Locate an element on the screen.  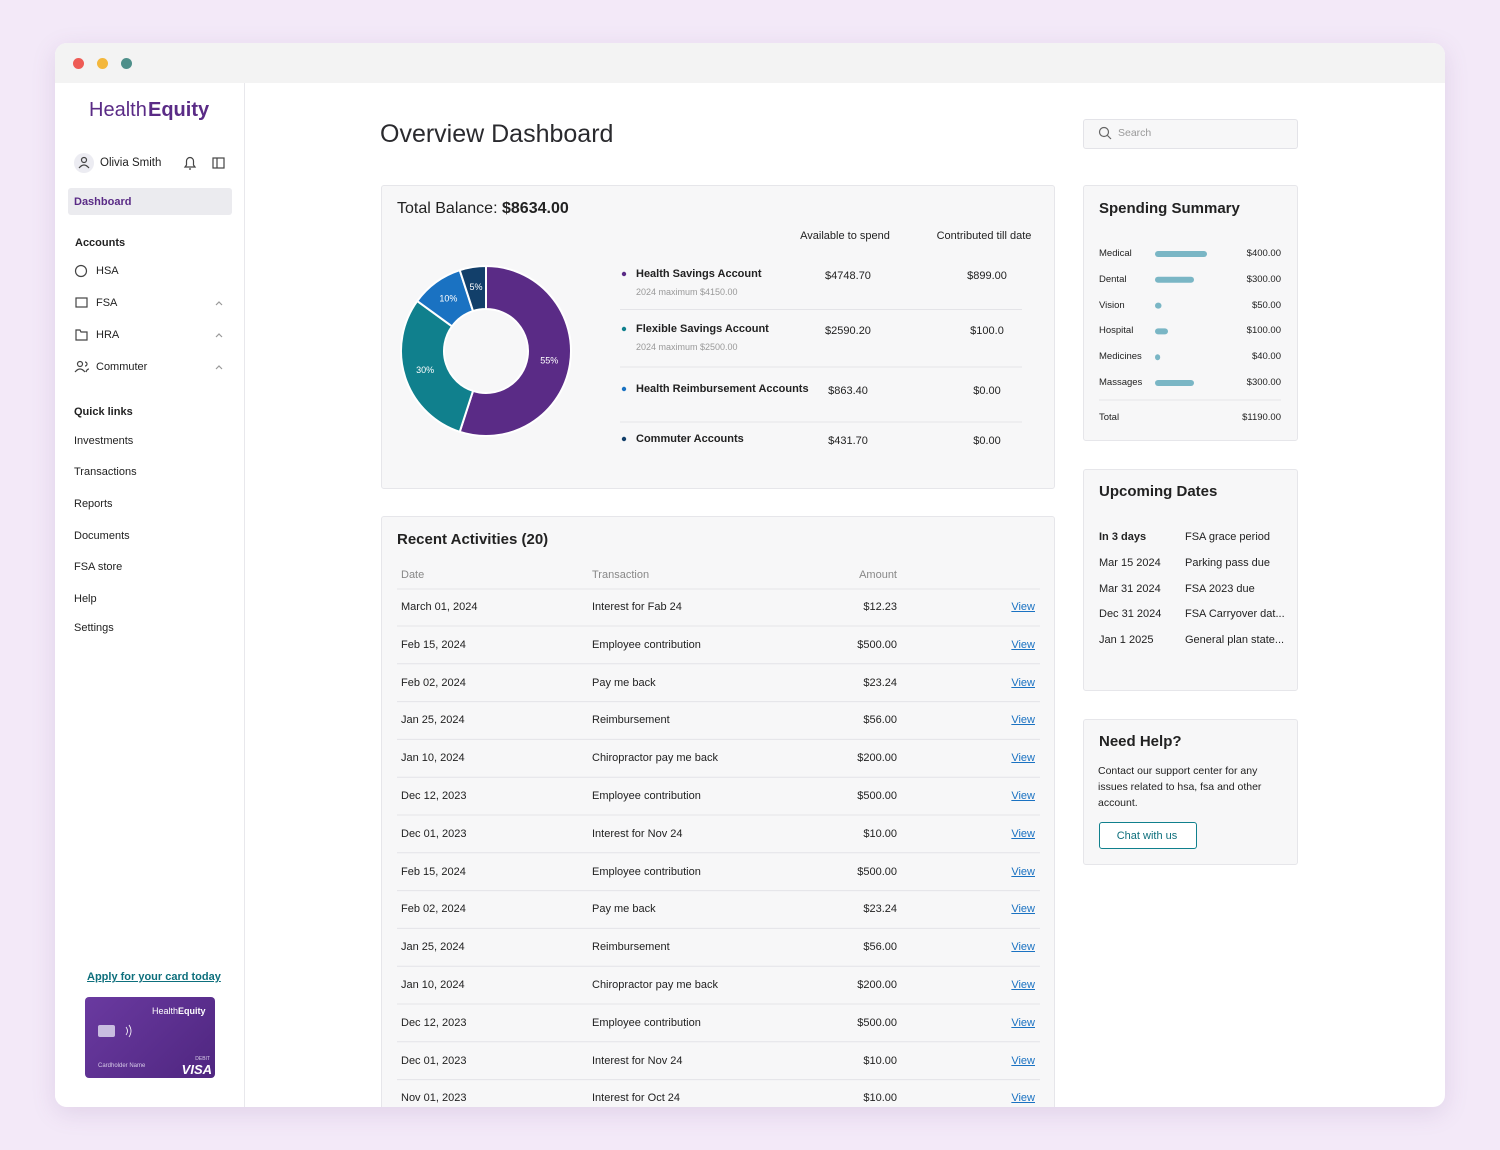
logo-health: Health is located at coordinates (118, 110).